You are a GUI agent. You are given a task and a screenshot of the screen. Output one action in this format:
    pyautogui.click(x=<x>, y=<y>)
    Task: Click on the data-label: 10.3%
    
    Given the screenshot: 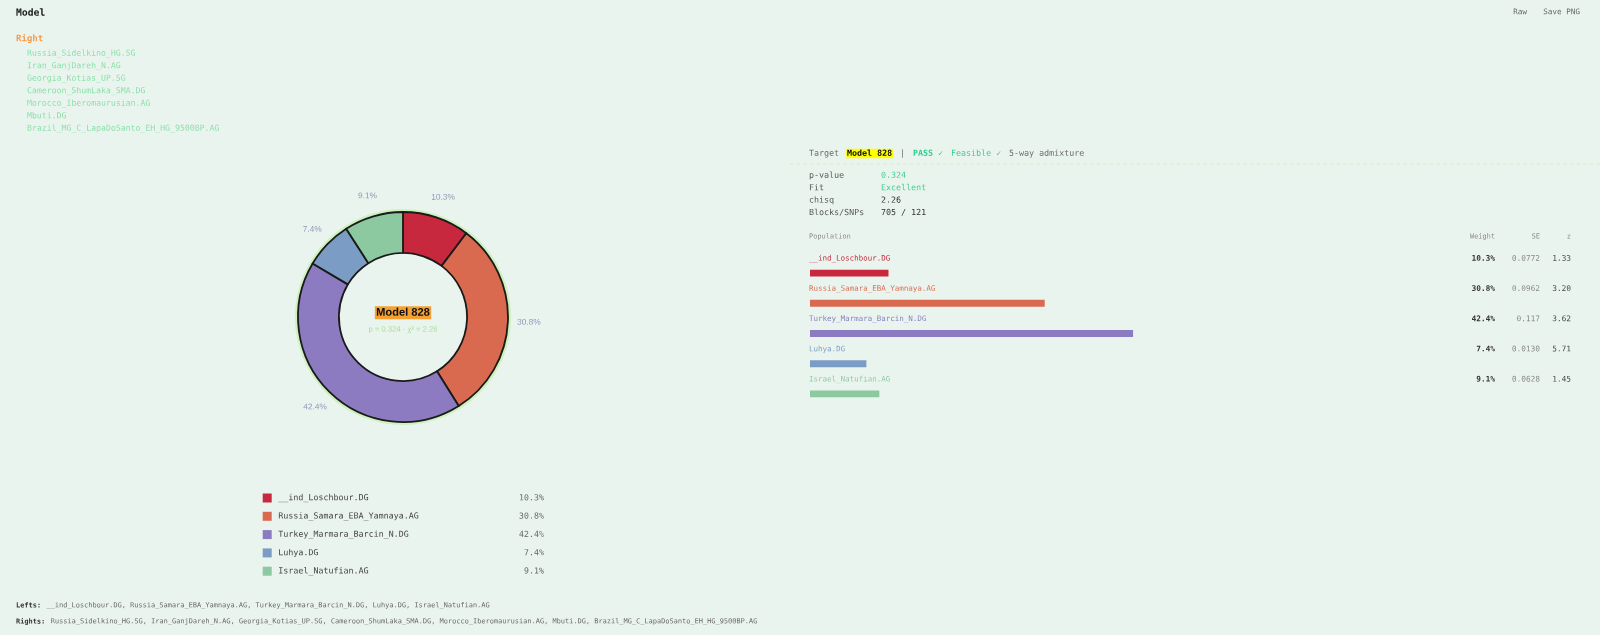 What is the action you would take?
    pyautogui.click(x=443, y=196)
    